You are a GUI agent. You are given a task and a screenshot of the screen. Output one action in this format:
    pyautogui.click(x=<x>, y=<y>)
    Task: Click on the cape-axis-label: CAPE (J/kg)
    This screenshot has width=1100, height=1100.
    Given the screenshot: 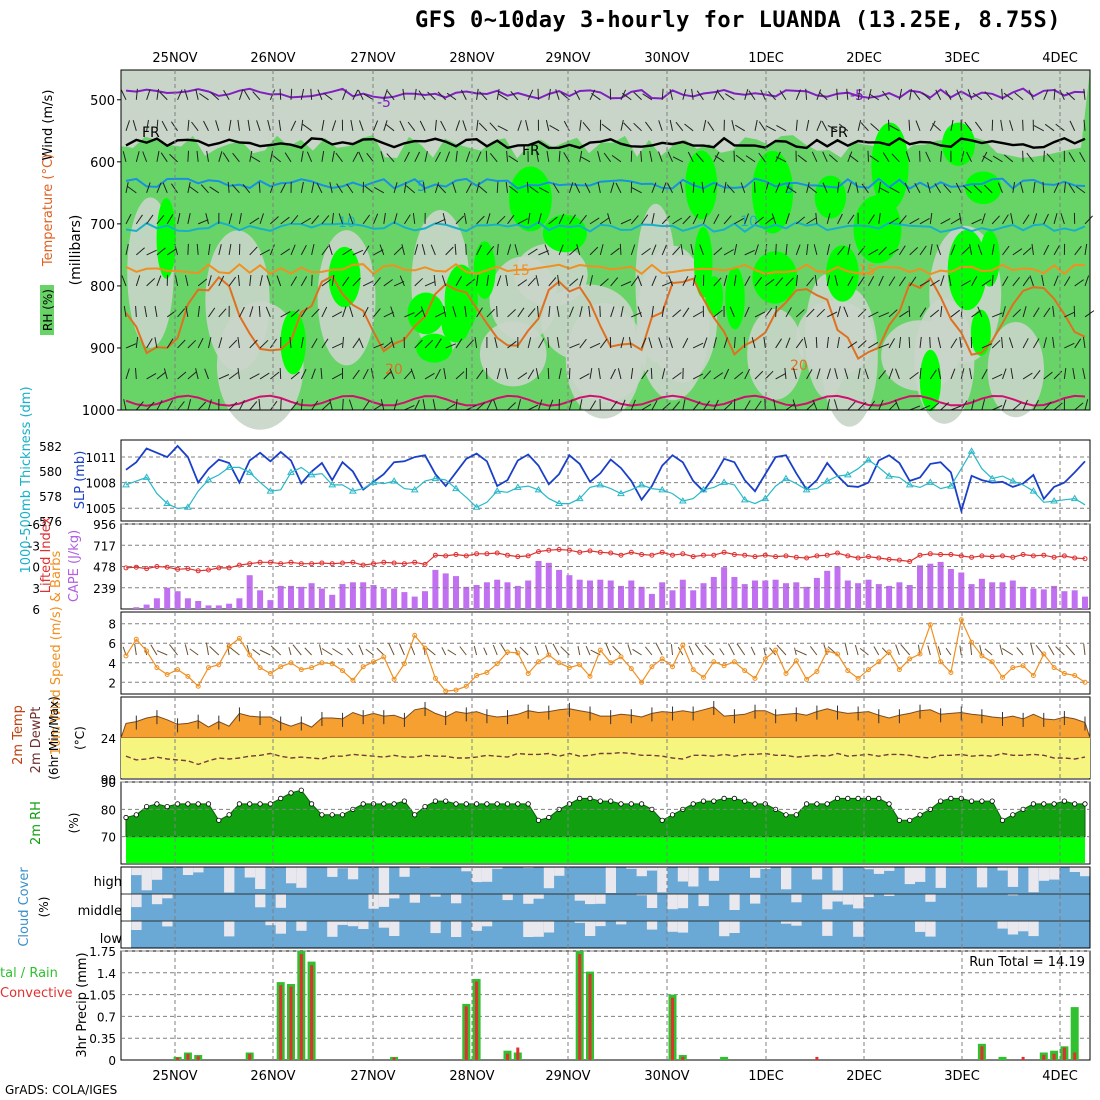 What is the action you would take?
    pyautogui.click(x=74, y=566)
    